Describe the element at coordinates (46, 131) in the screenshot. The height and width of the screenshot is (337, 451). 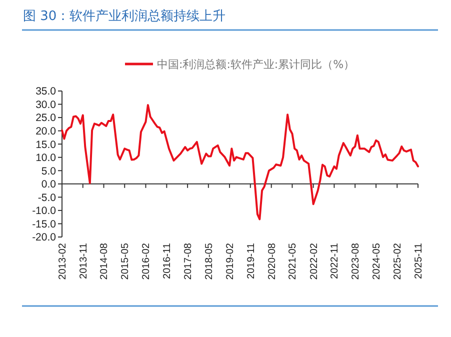
I see `y-tick-label: 20.0` at that location.